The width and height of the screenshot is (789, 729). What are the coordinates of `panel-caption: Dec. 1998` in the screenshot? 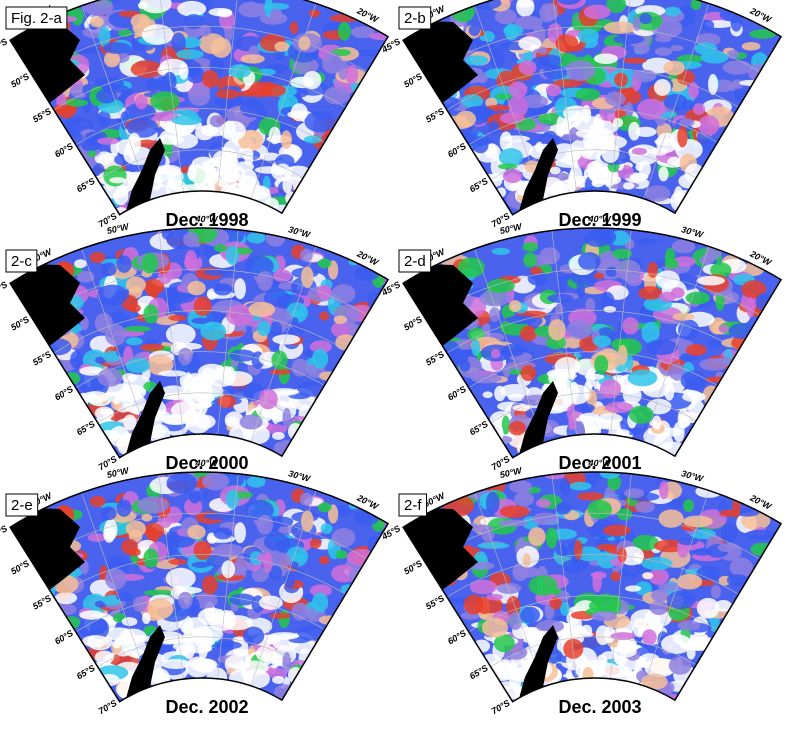 It's located at (206, 220).